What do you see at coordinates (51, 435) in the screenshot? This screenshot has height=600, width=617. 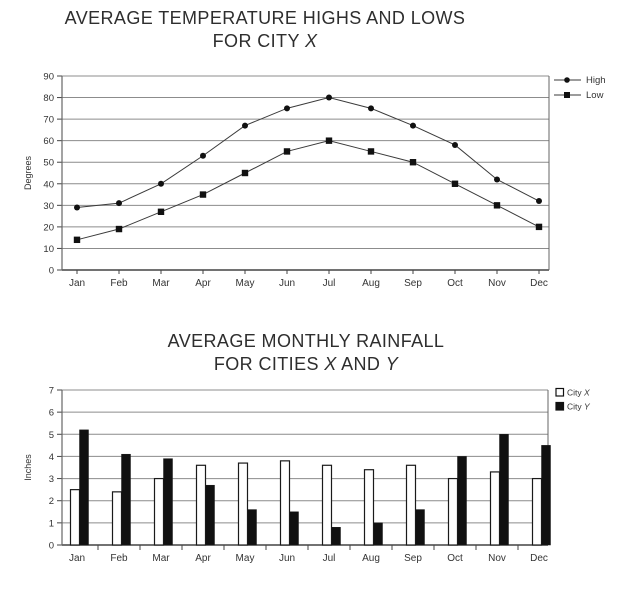 I see `y-tick-label: 5` at bounding box center [51, 435].